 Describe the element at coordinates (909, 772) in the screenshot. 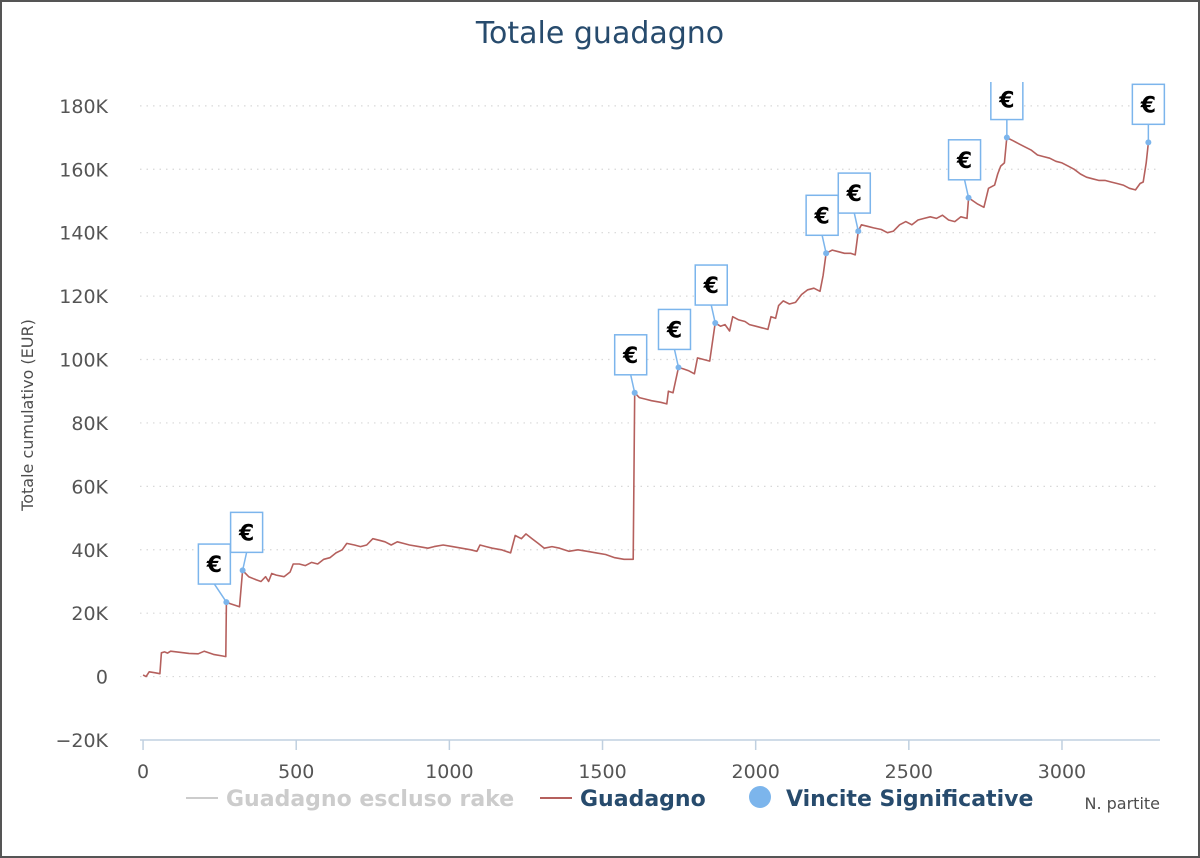

I see `x-tick-label: 2500` at that location.